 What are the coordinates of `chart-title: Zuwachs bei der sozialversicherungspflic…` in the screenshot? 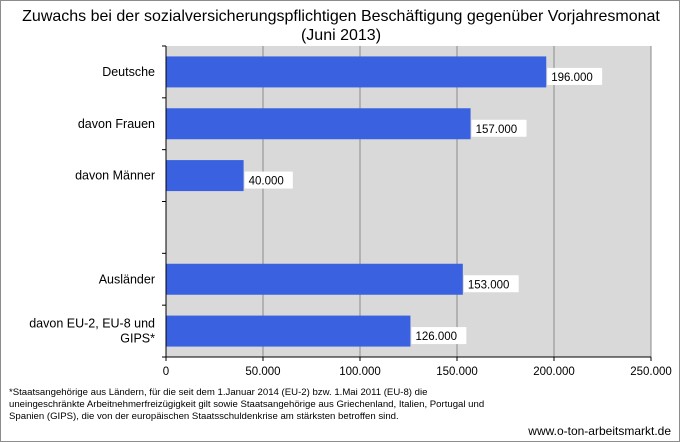 It's located at (341, 26).